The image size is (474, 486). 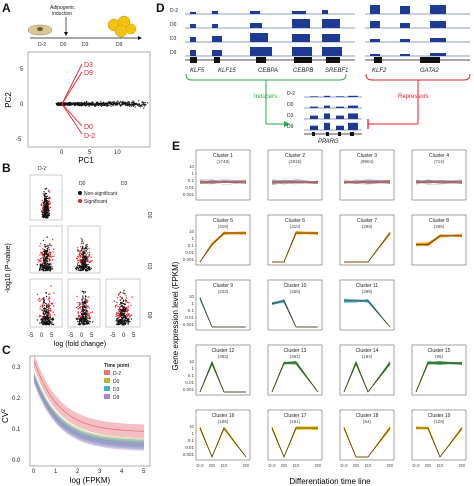 What do you see at coordinates (333, 113) in the screenshot?
I see `chip-tracks-pparg` at bounding box center [333, 113].